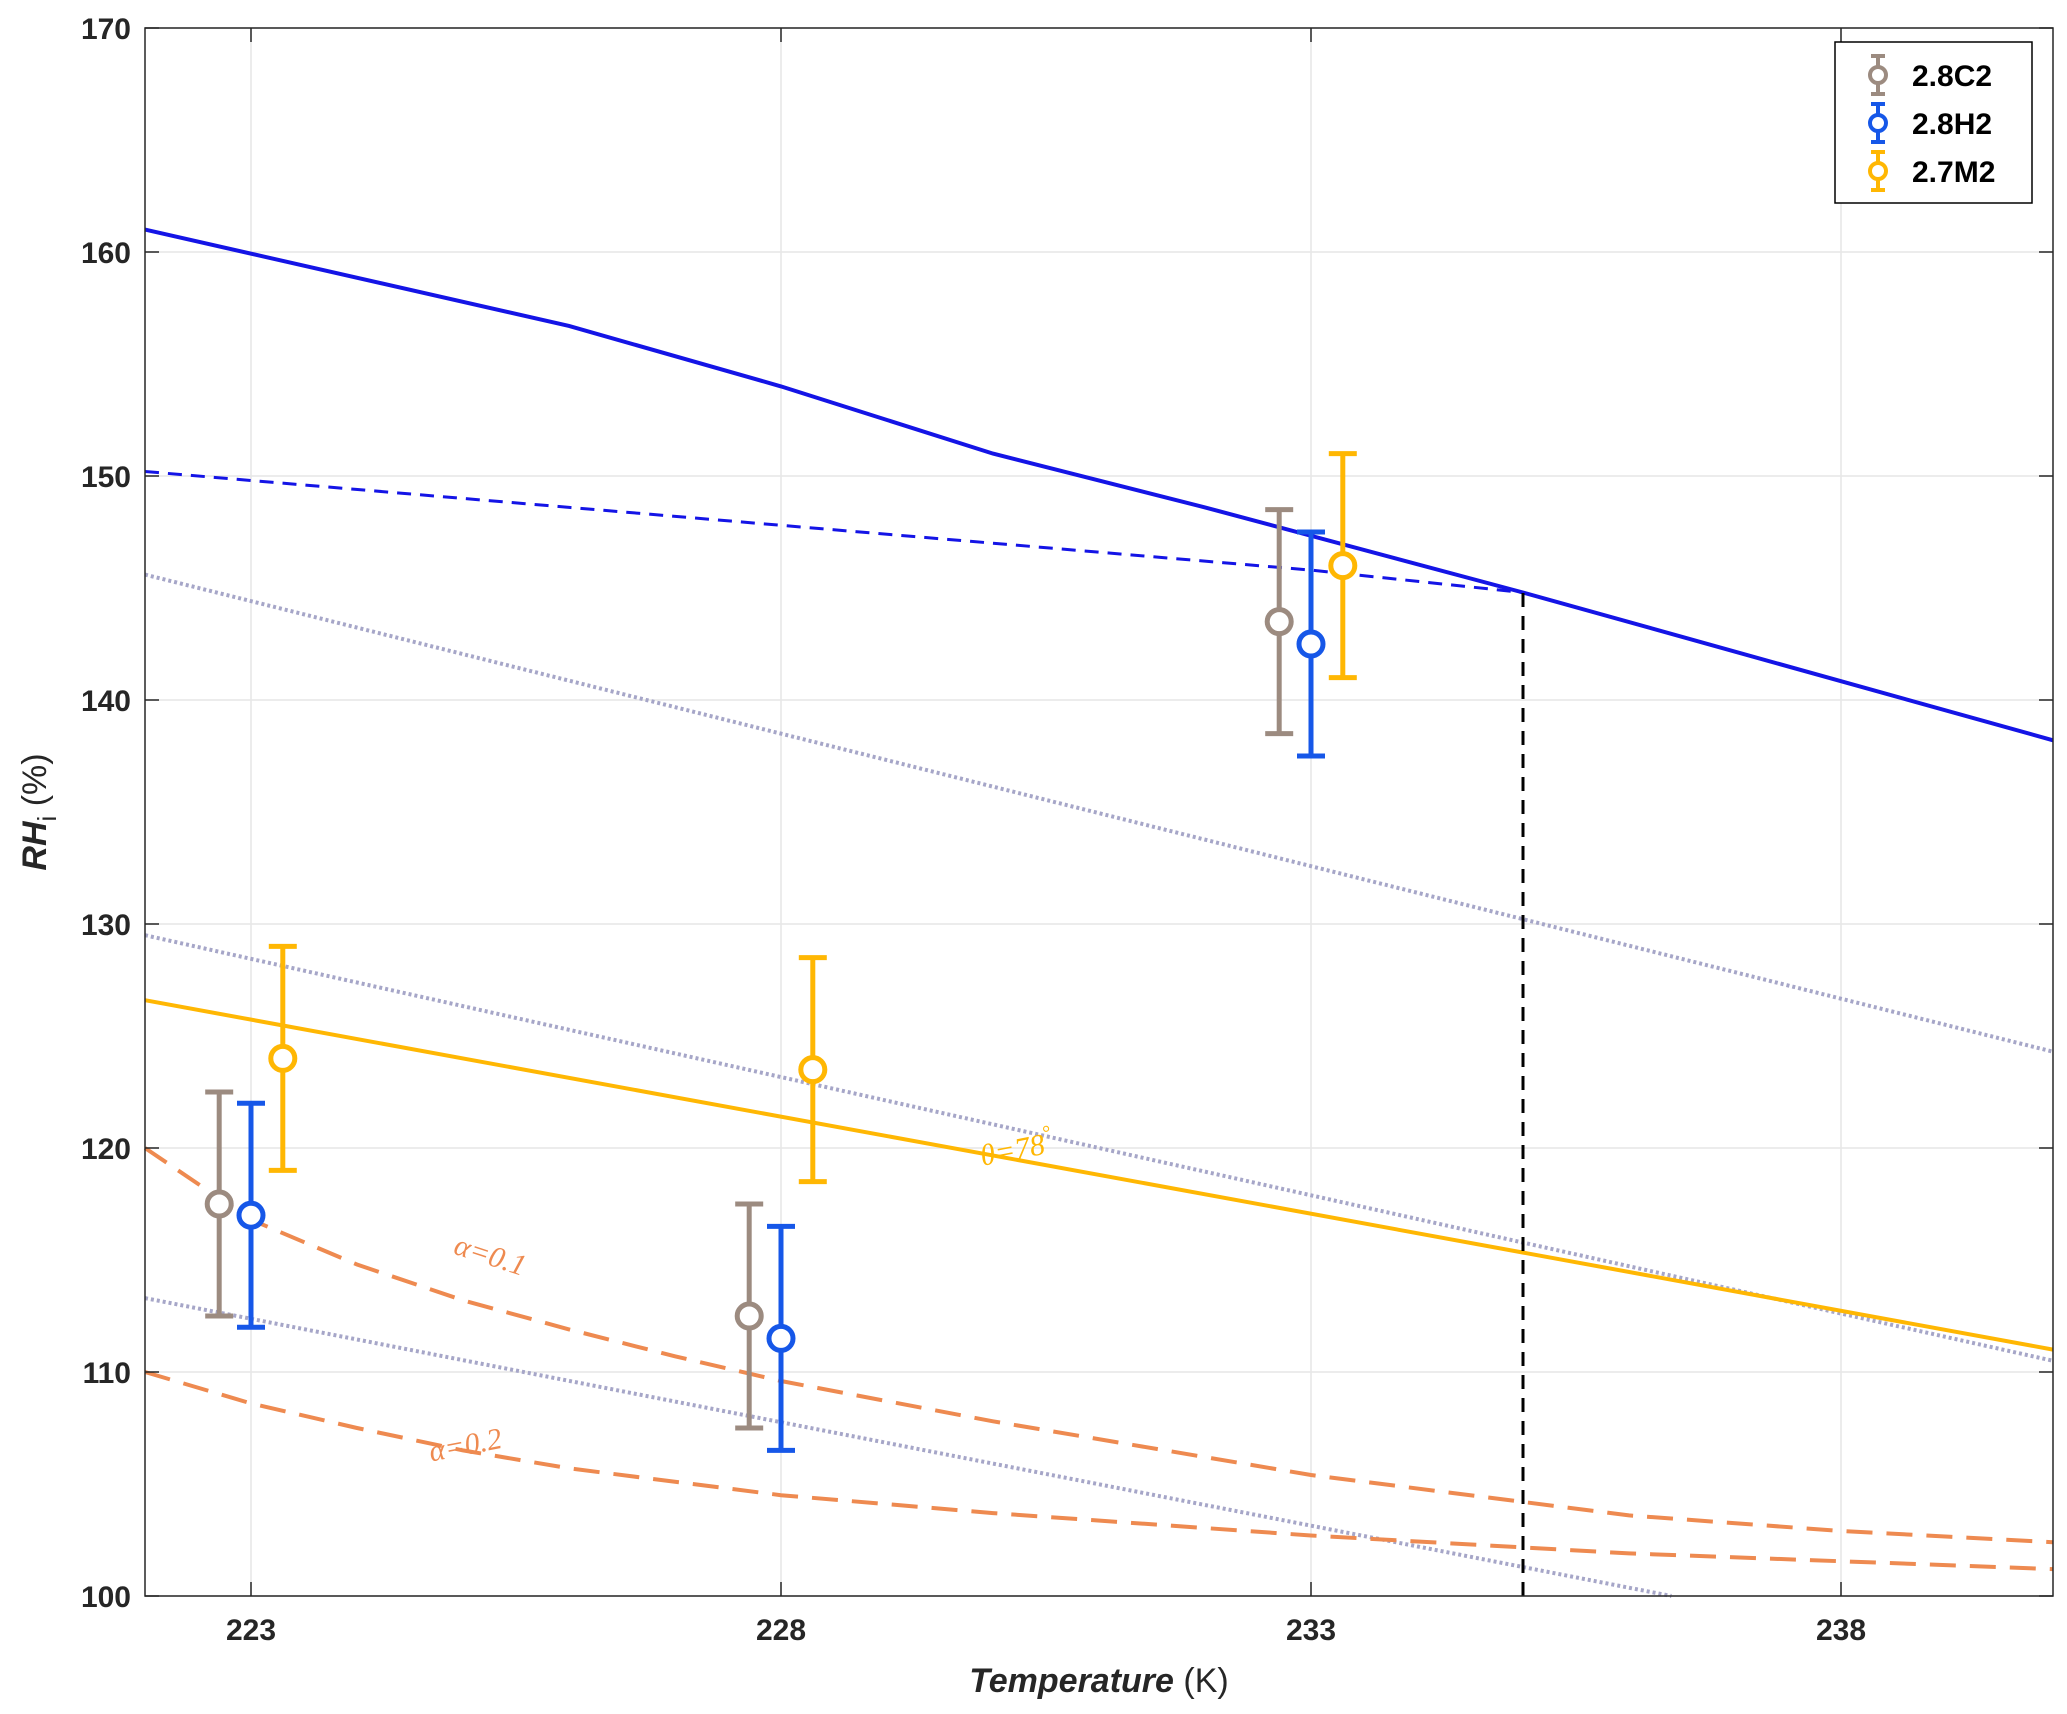 Image resolution: width=2067 pixels, height=1714 pixels. I want to click on legend-box, so click(1933, 122).